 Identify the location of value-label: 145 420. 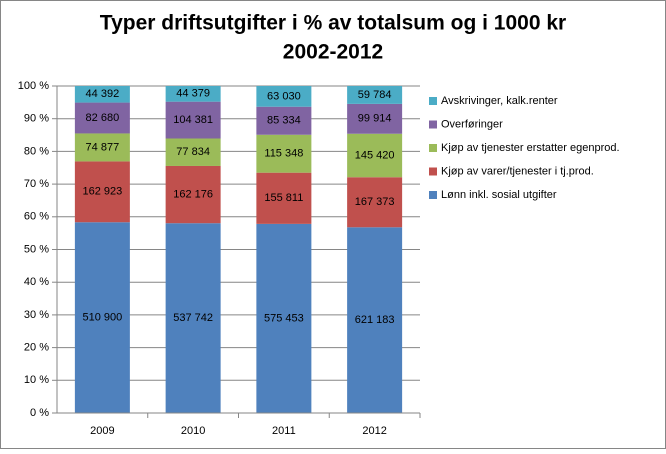
(375, 155).